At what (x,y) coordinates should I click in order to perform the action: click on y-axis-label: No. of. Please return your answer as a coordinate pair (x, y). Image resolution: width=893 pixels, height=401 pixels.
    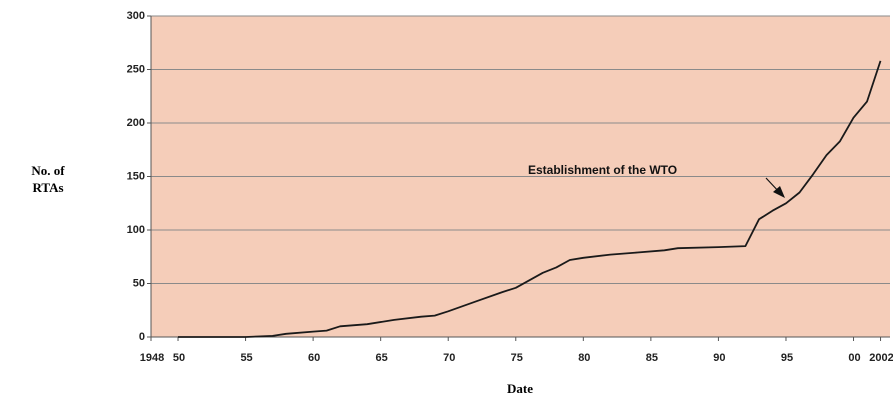
    Looking at the image, I should click on (48, 170).